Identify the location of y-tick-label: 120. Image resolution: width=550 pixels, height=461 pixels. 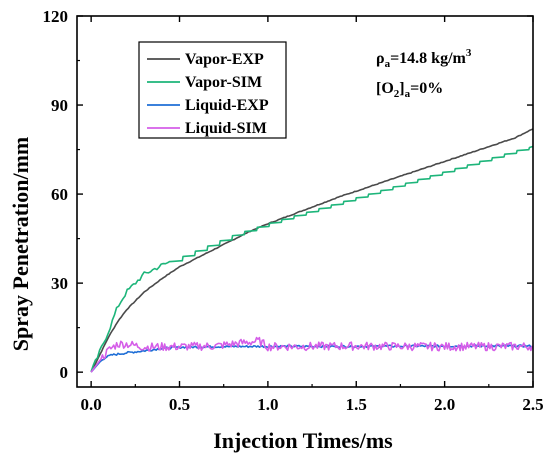
(56, 16).